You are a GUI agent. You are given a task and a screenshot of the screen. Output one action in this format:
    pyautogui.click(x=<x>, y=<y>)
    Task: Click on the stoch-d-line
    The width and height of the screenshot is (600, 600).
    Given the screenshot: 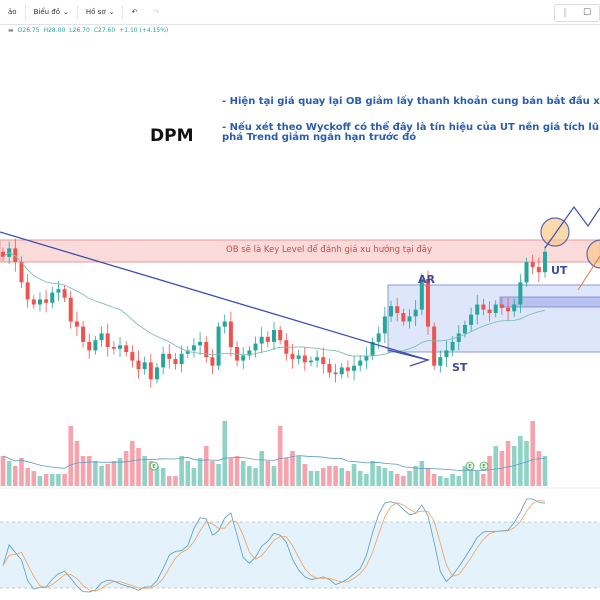 What is the action you would take?
    pyautogui.click(x=274, y=545)
    